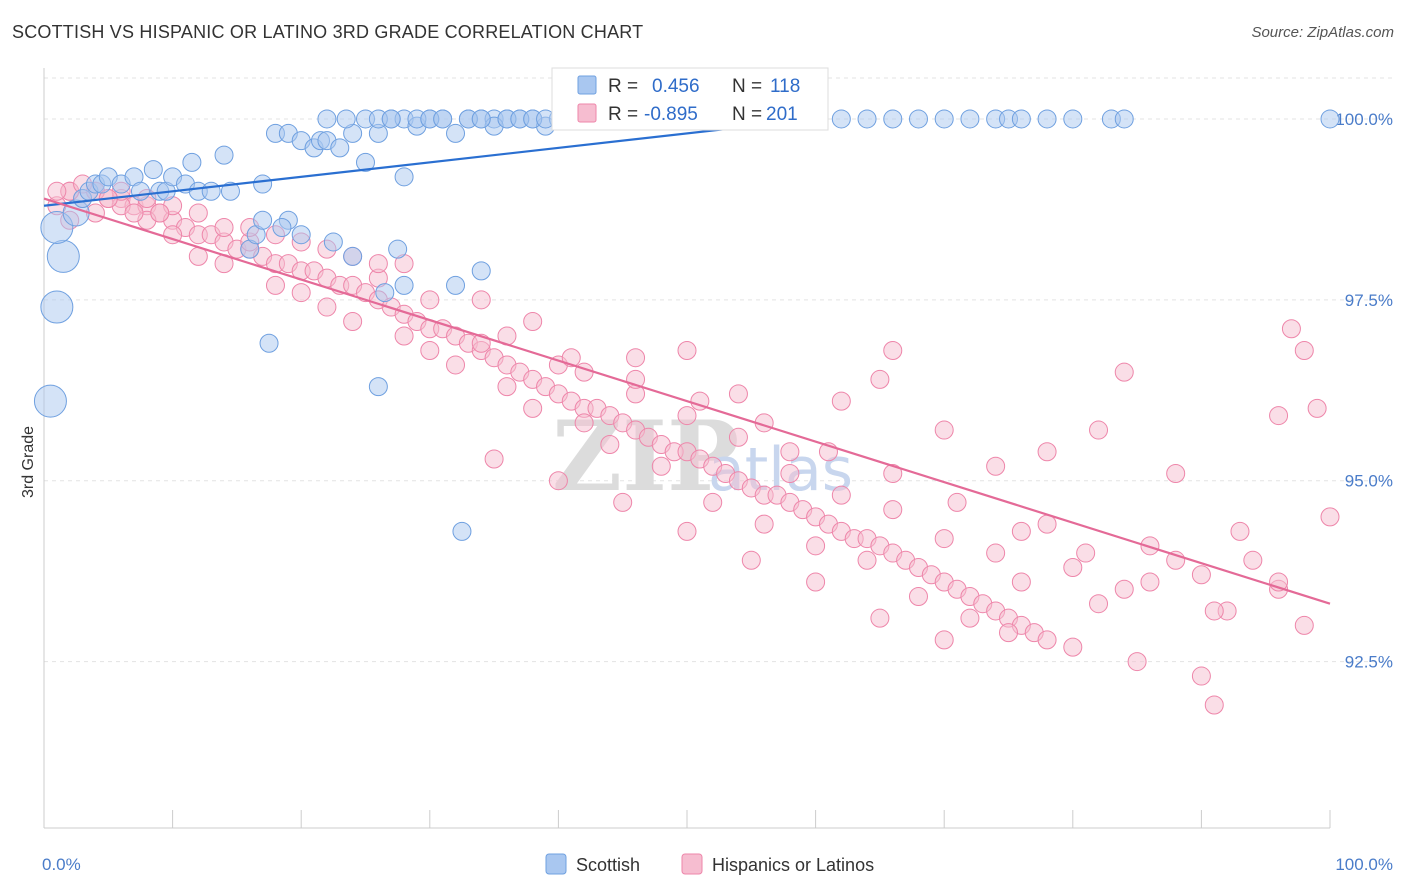 This screenshot has height=892, width=1406. Describe the element at coordinates (782, 114) in the screenshot. I see `legend-n-value-hispanic: 201` at that location.